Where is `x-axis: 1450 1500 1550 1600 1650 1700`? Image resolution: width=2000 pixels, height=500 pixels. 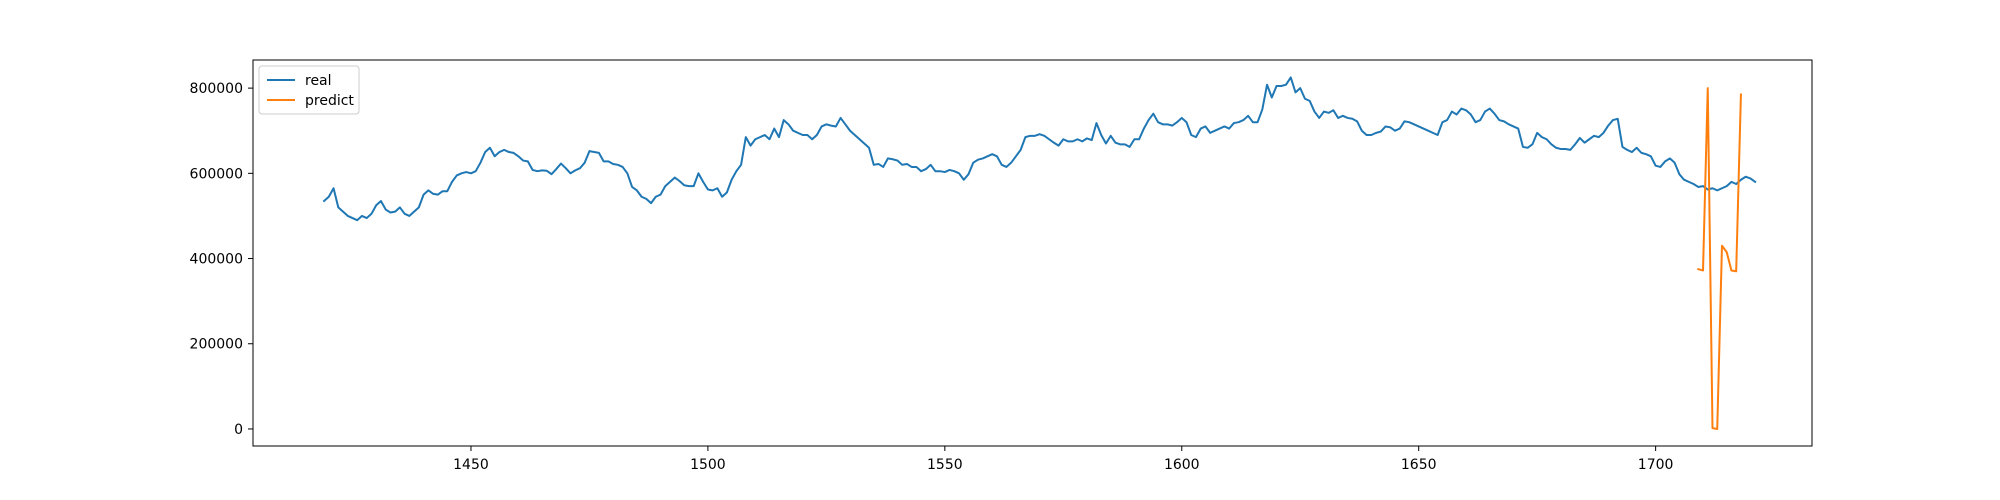 x-axis: 1450 1500 1550 1600 1650 1700 is located at coordinates (1063, 459).